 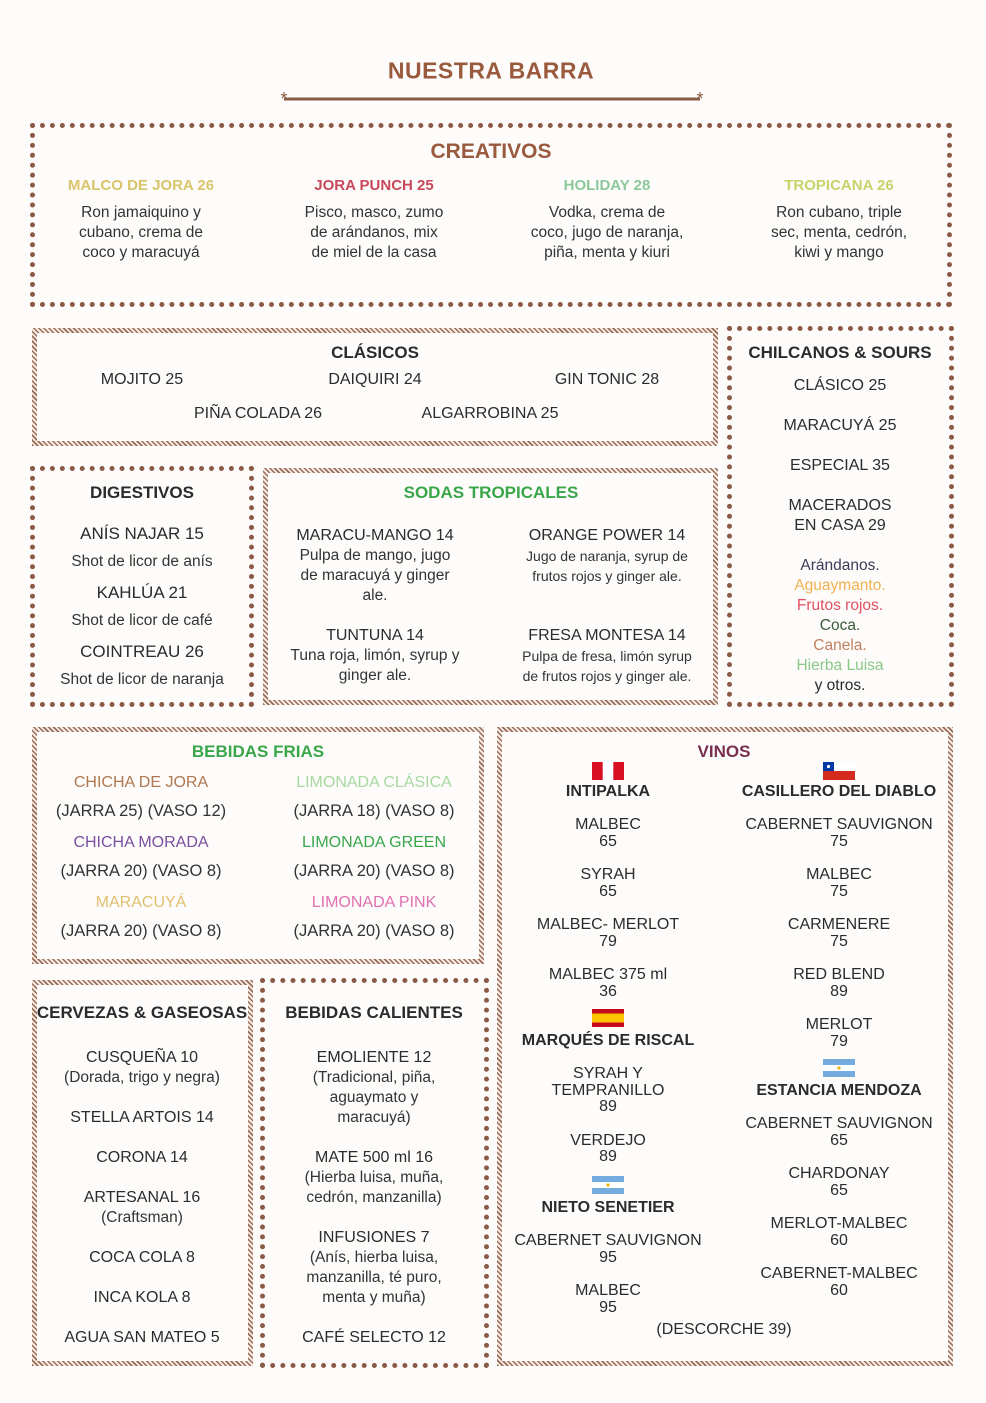 I want to click on menu-item: ESPECIAL 35, so click(x=840, y=465).